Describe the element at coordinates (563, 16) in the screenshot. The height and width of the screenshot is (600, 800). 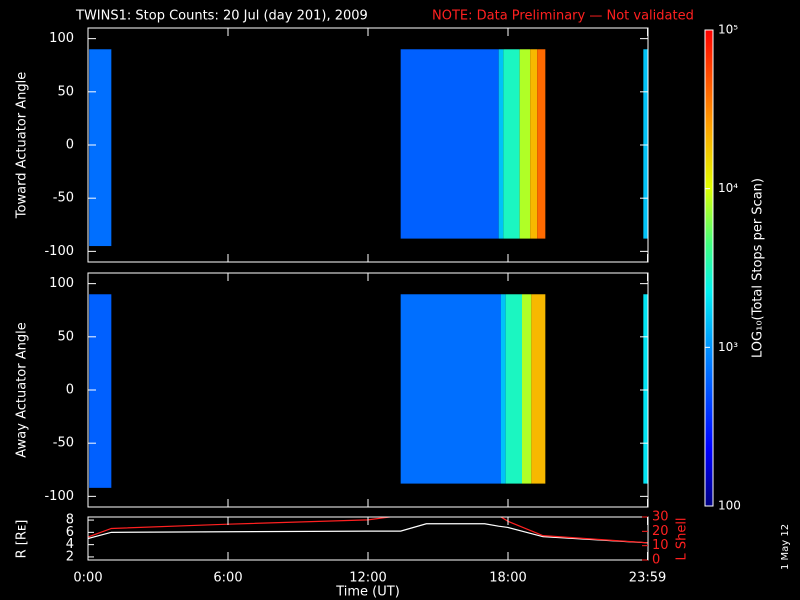
I see `note: NOTE: Data Preliminary — Not validated` at that location.